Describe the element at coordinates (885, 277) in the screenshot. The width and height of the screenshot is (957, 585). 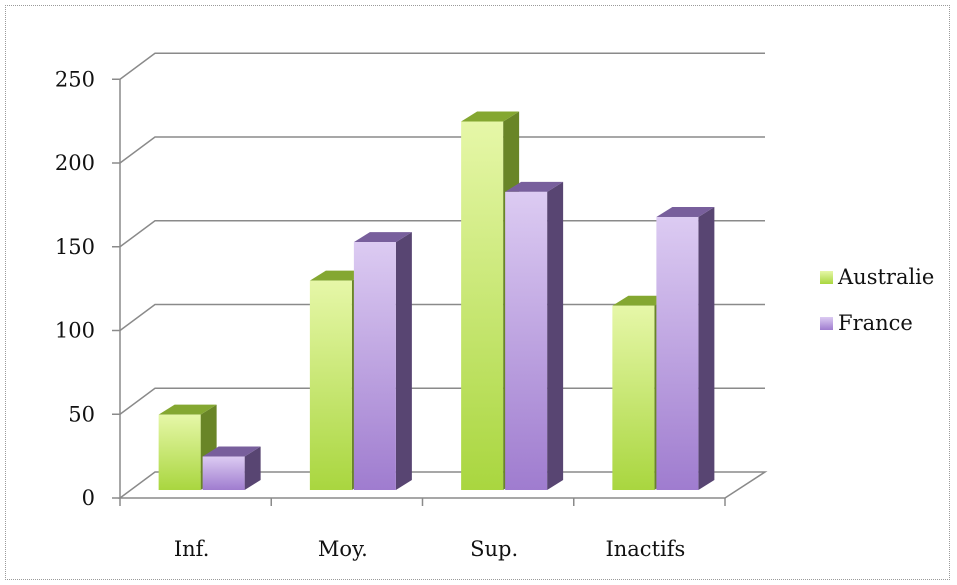
I see `legend-label: Australie` at that location.